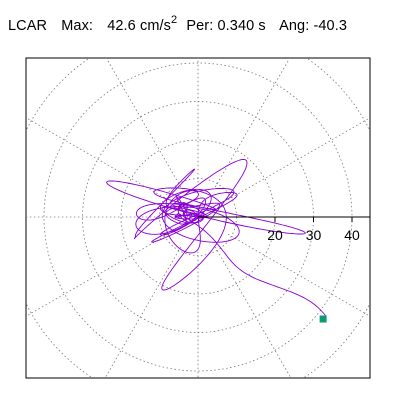  Describe the element at coordinates (275, 235) in the screenshot. I see `radial-tick-label-20: 20` at that location.